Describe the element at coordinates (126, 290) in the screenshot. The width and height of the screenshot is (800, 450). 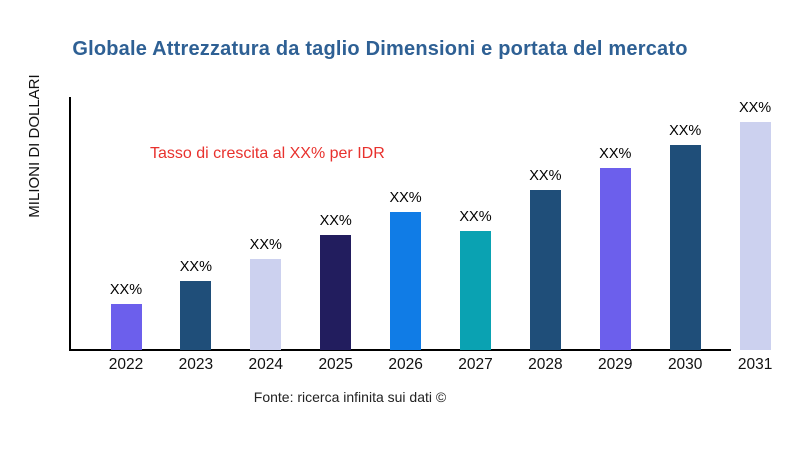
I see `bar-value-label-2022: XX%` at that location.